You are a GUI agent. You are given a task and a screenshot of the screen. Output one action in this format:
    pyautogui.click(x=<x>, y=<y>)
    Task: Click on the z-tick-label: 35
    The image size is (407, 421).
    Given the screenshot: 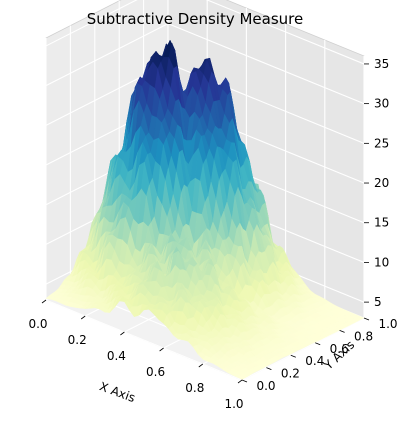 What is the action you would take?
    pyautogui.click(x=381, y=64)
    